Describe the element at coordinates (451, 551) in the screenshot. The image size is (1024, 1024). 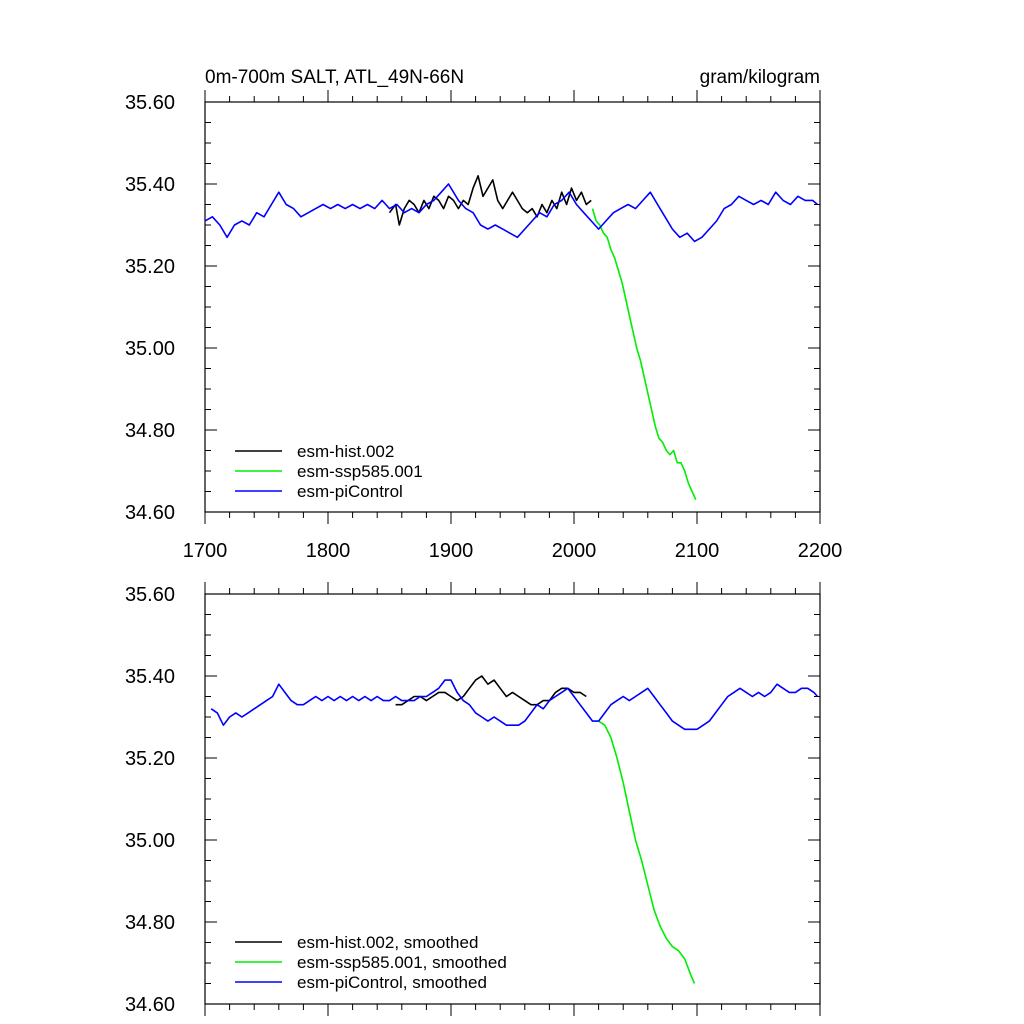
I see `top-x-tick-label: 1900` at that location.